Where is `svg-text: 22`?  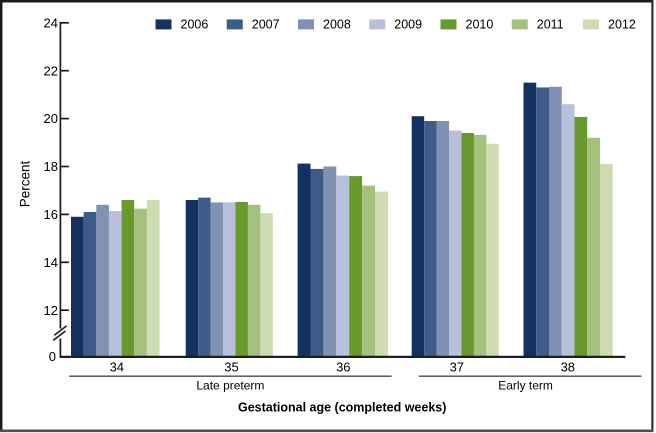
svg-text: 22 is located at coordinates (51, 70).